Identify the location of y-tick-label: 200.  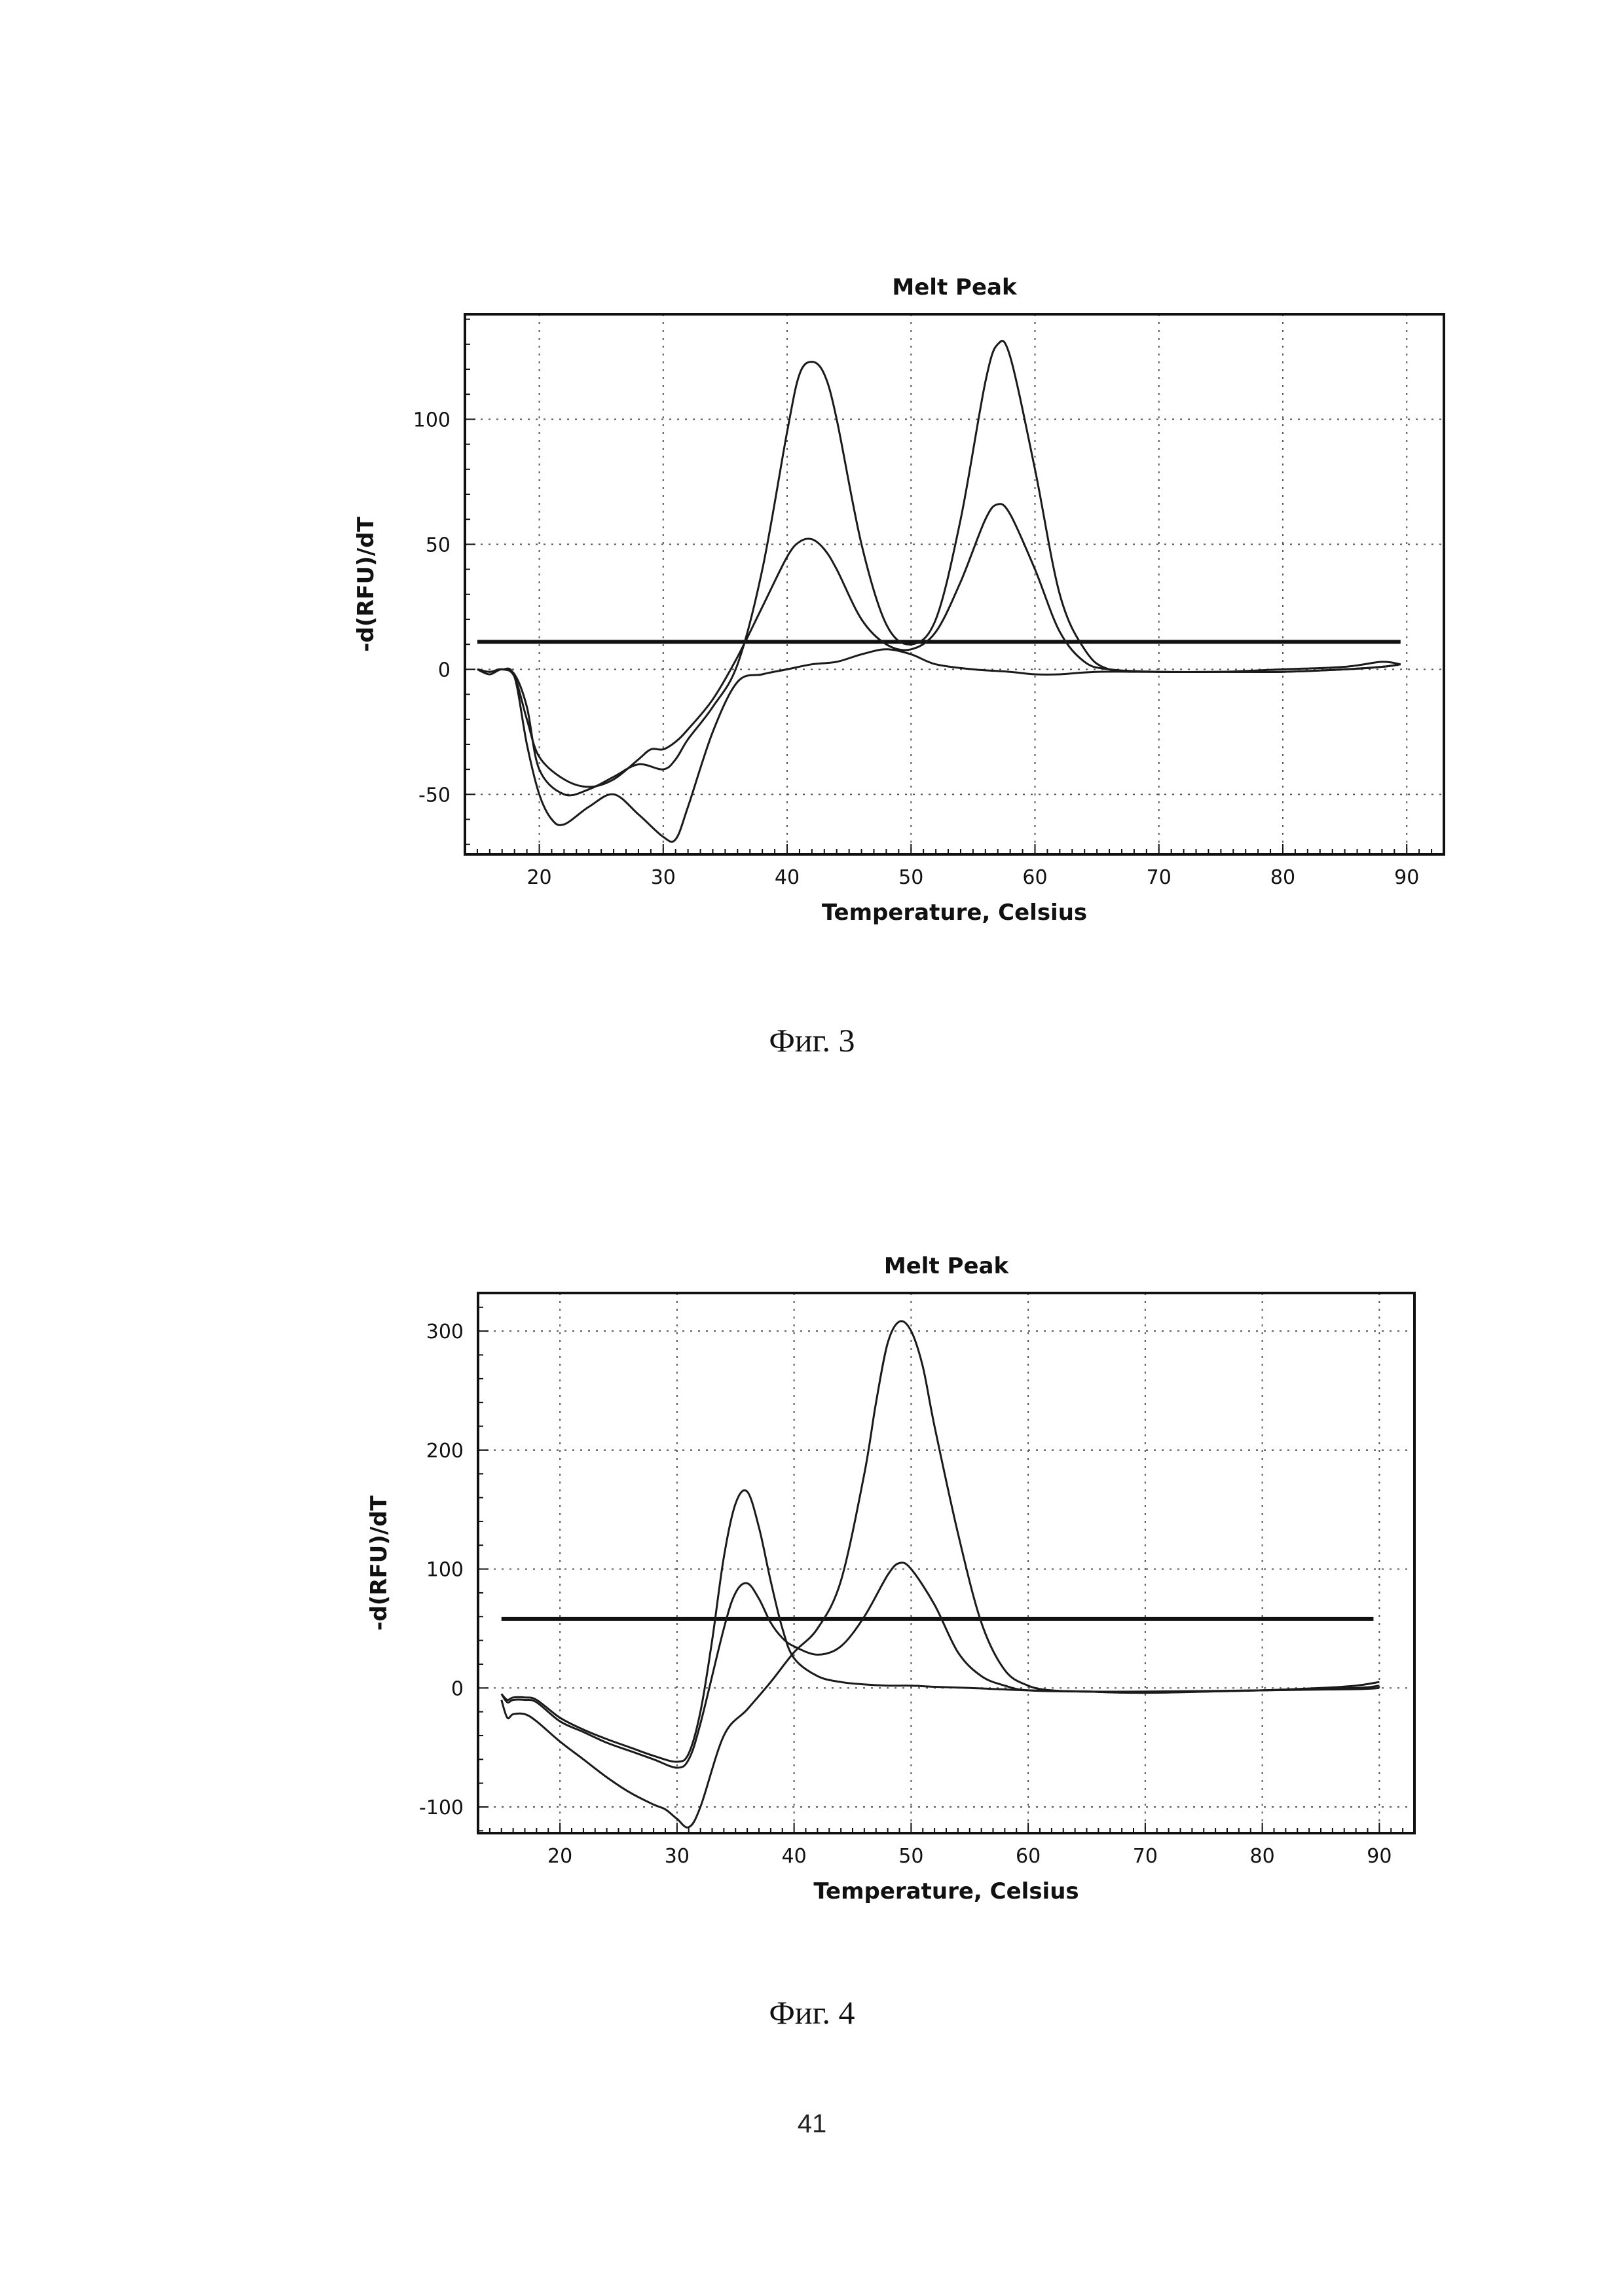
(445, 1451).